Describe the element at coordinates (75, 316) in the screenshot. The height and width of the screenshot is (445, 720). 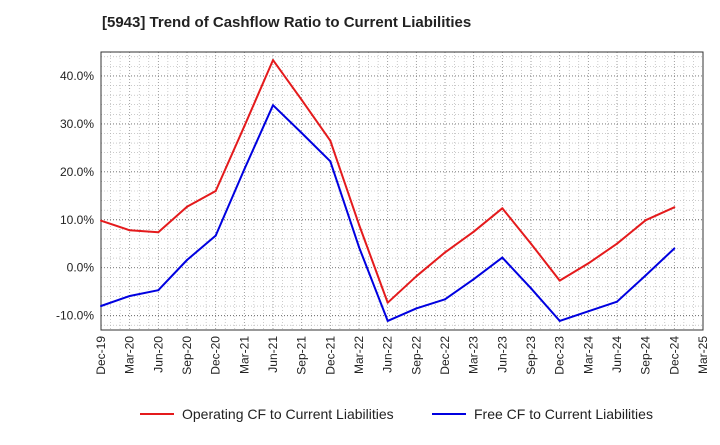
I see `y-tick-label: -10.0%` at that location.